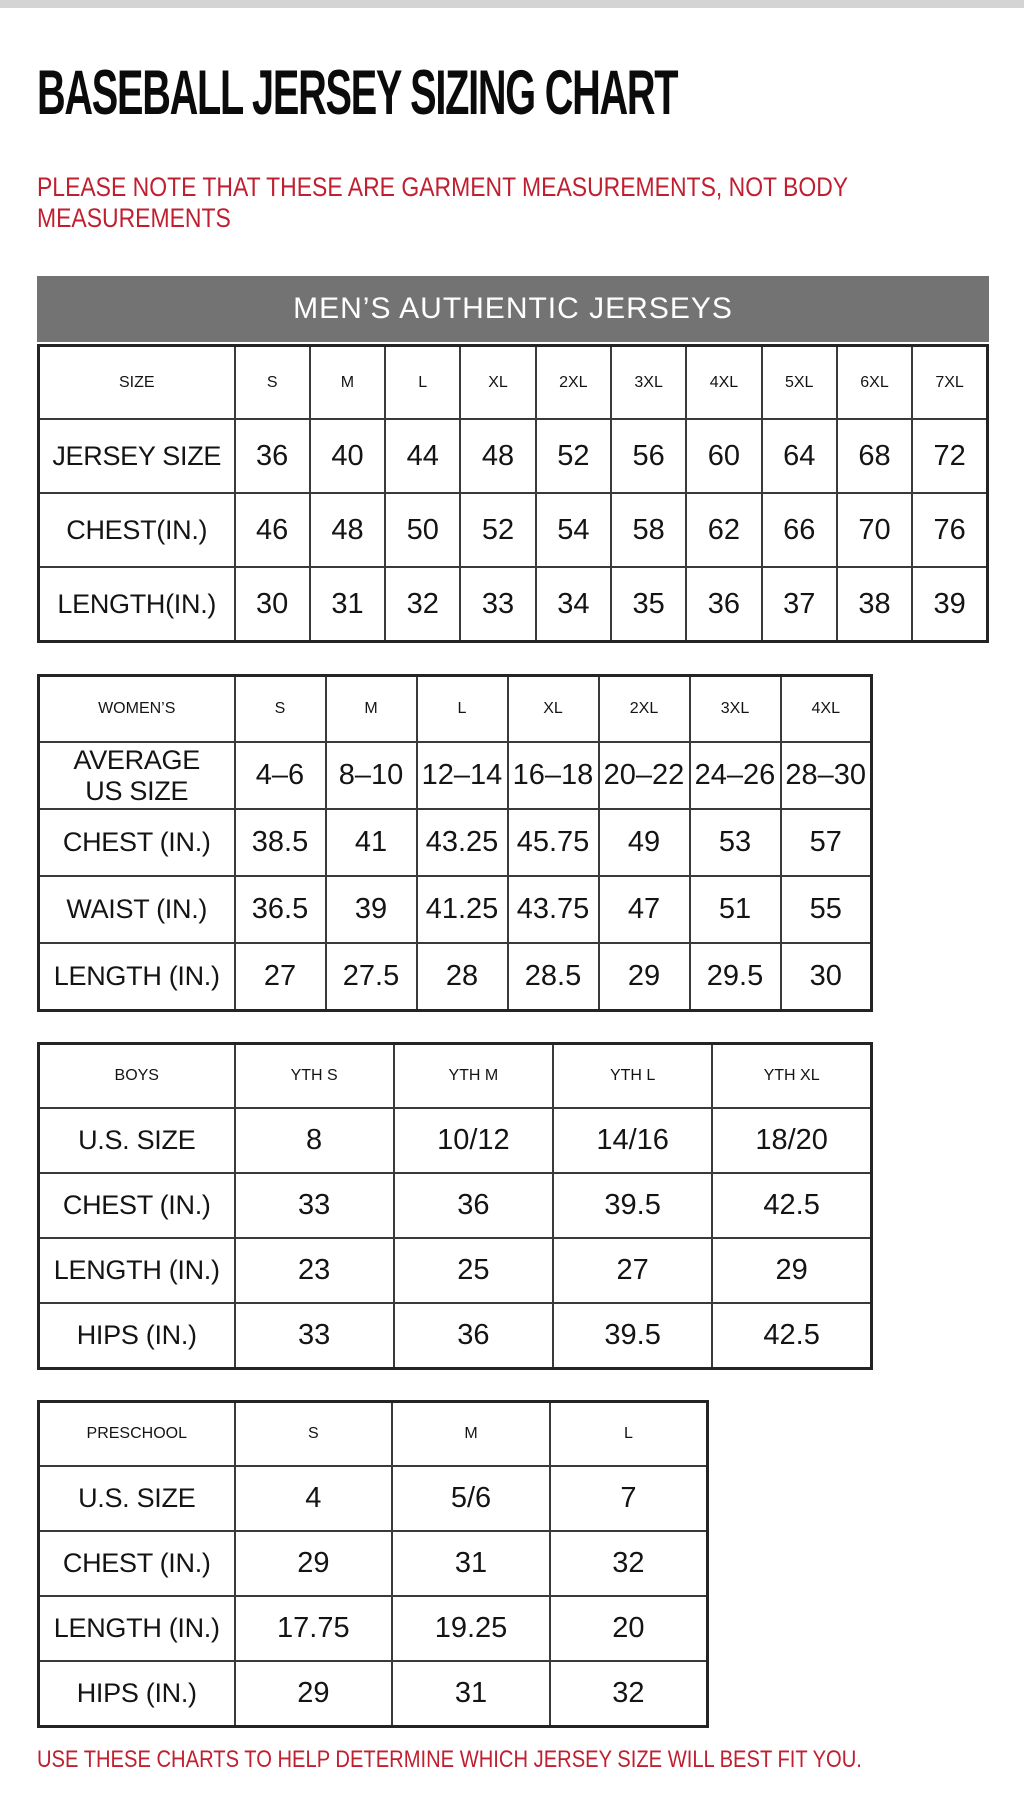 This screenshot has height=1798, width=1024. I want to click on column-header-cell: YTH XL, so click(792, 1076).